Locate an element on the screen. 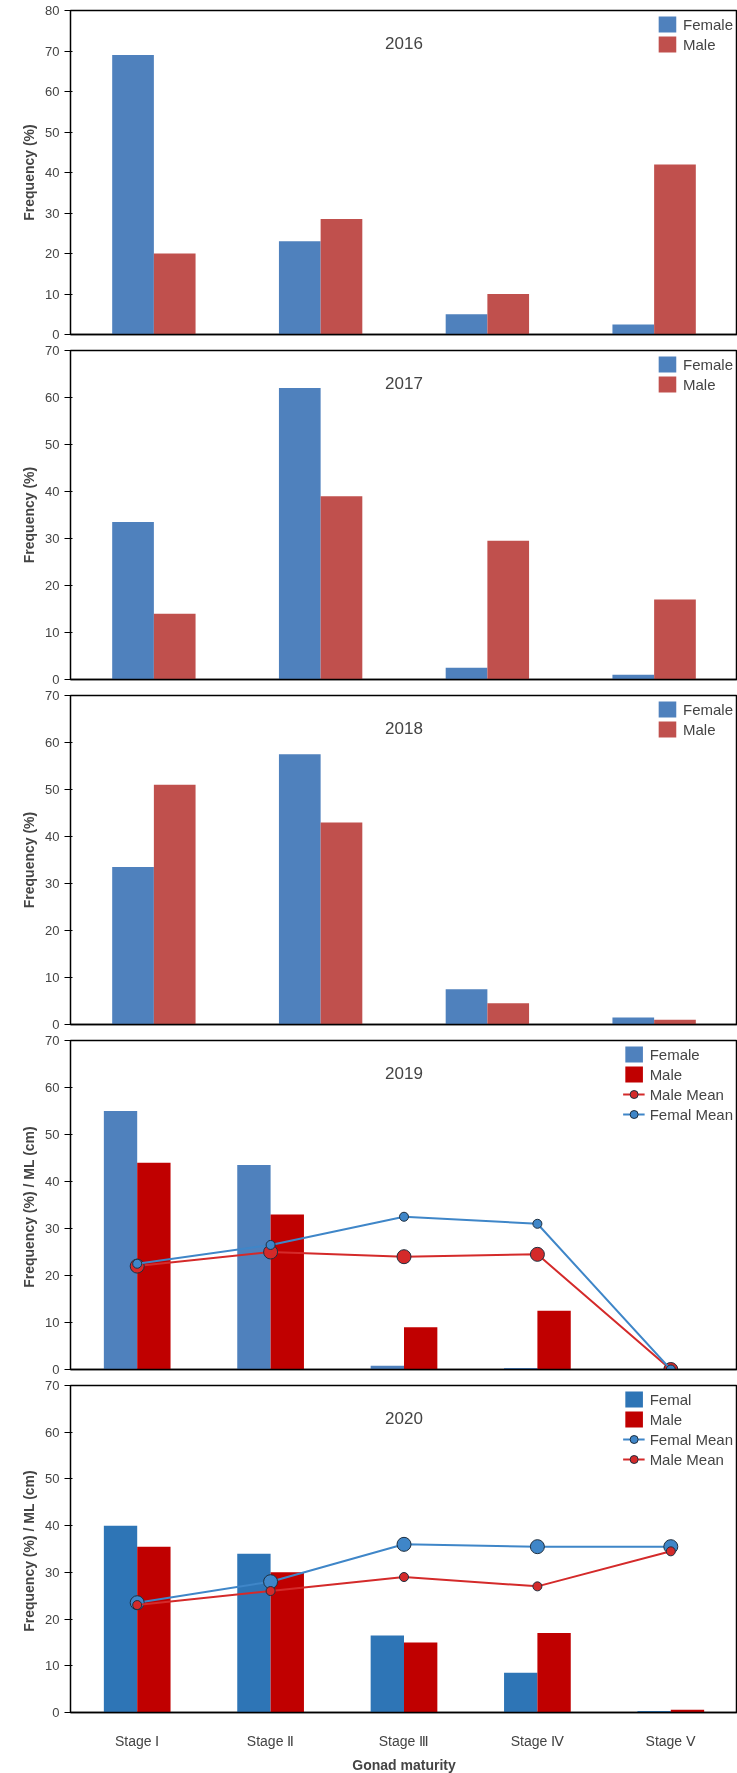  x-tick-label: Stage Ⅲ is located at coordinates (404, 1740).